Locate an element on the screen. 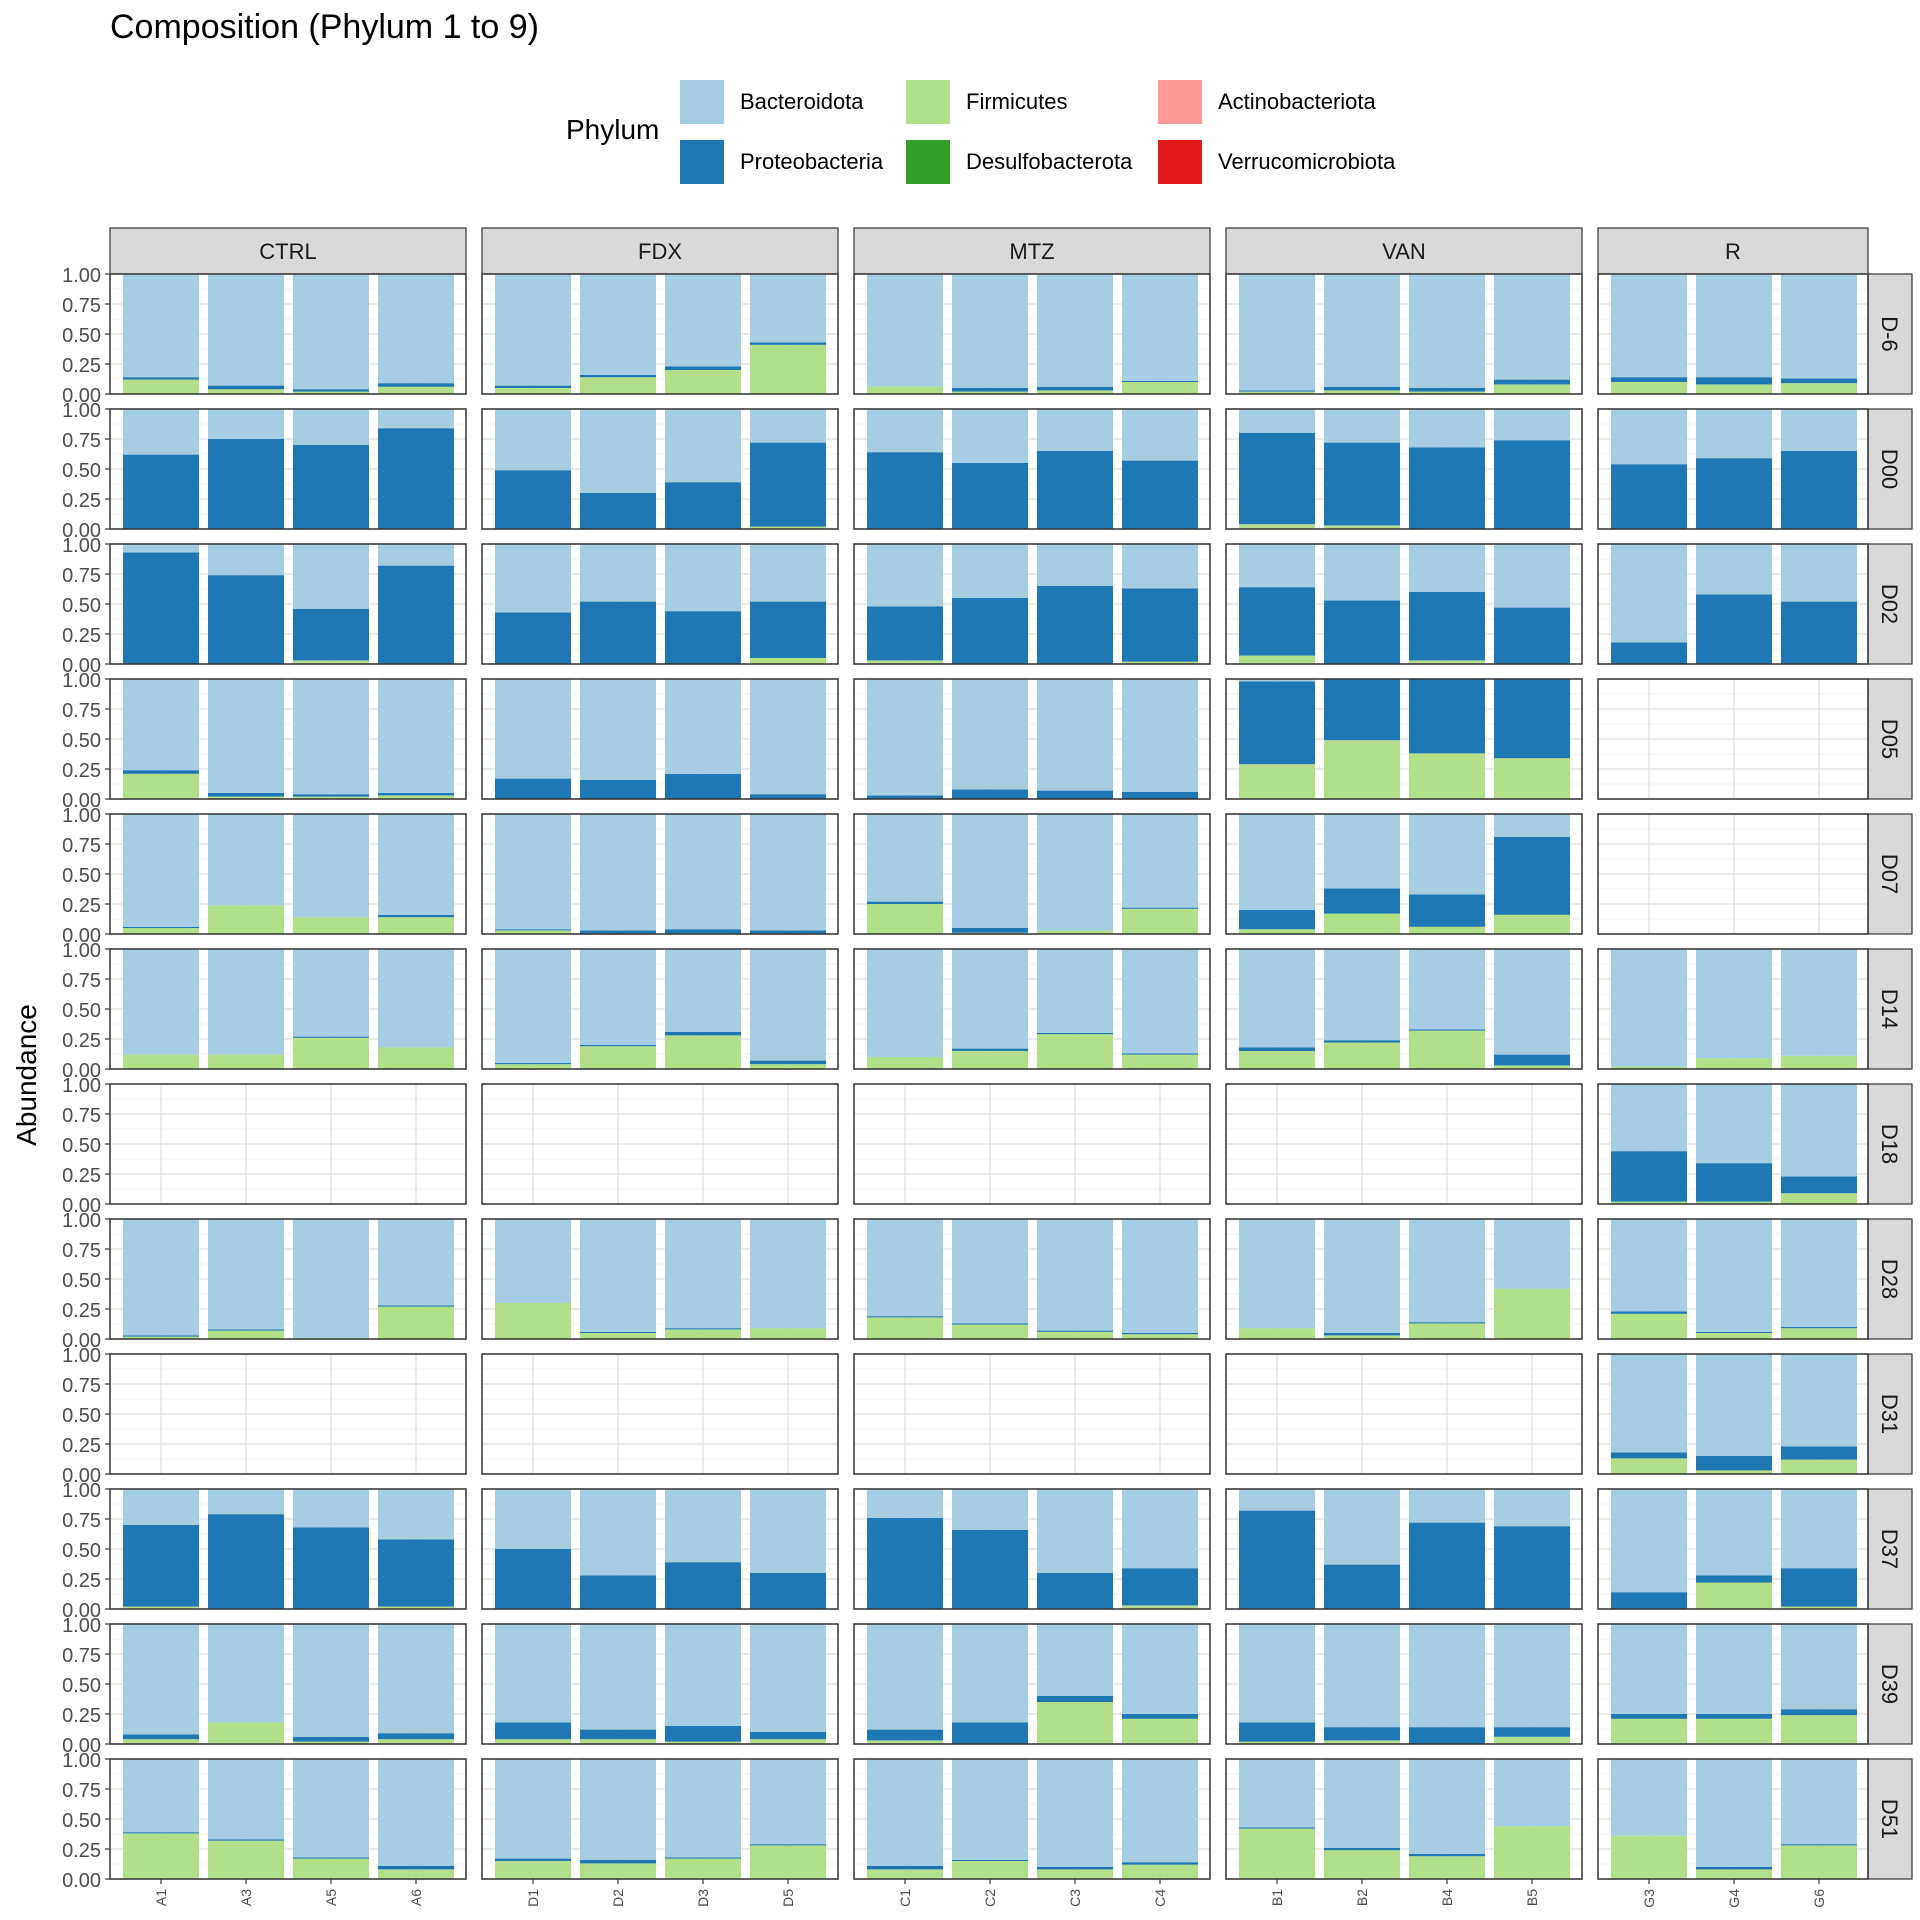 This screenshot has height=1920, width=1920. bar-proteobacteria-a6-d07 is located at coordinates (416, 916).